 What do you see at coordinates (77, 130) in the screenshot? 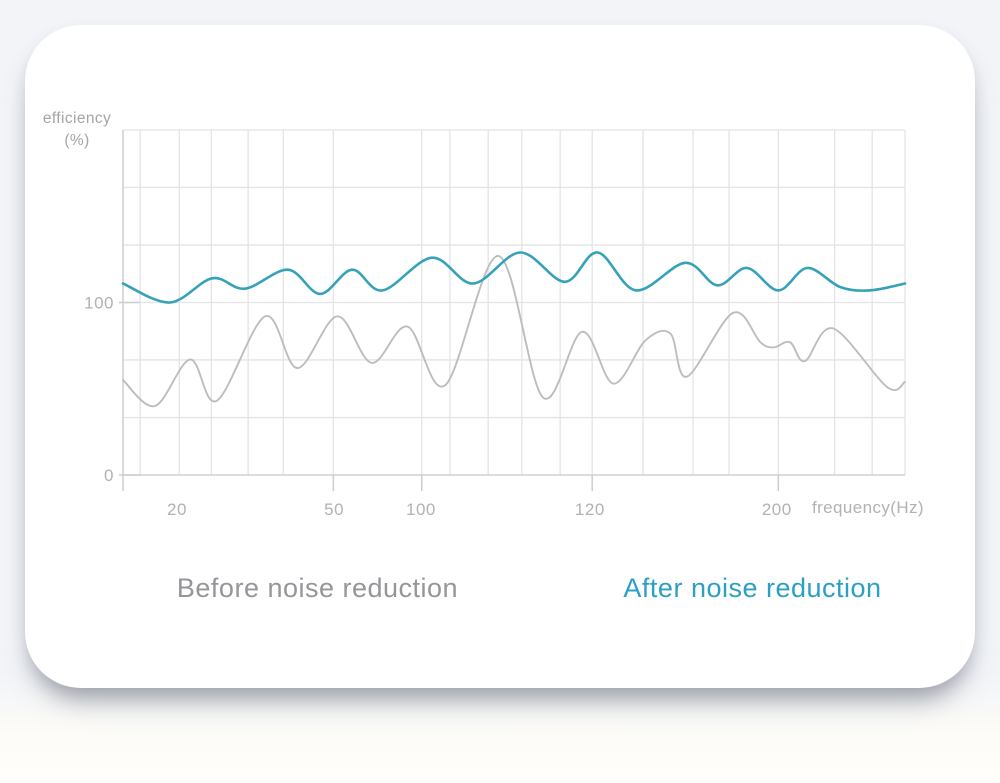
I see `y-axis-title: efficiency (%)` at bounding box center [77, 130].